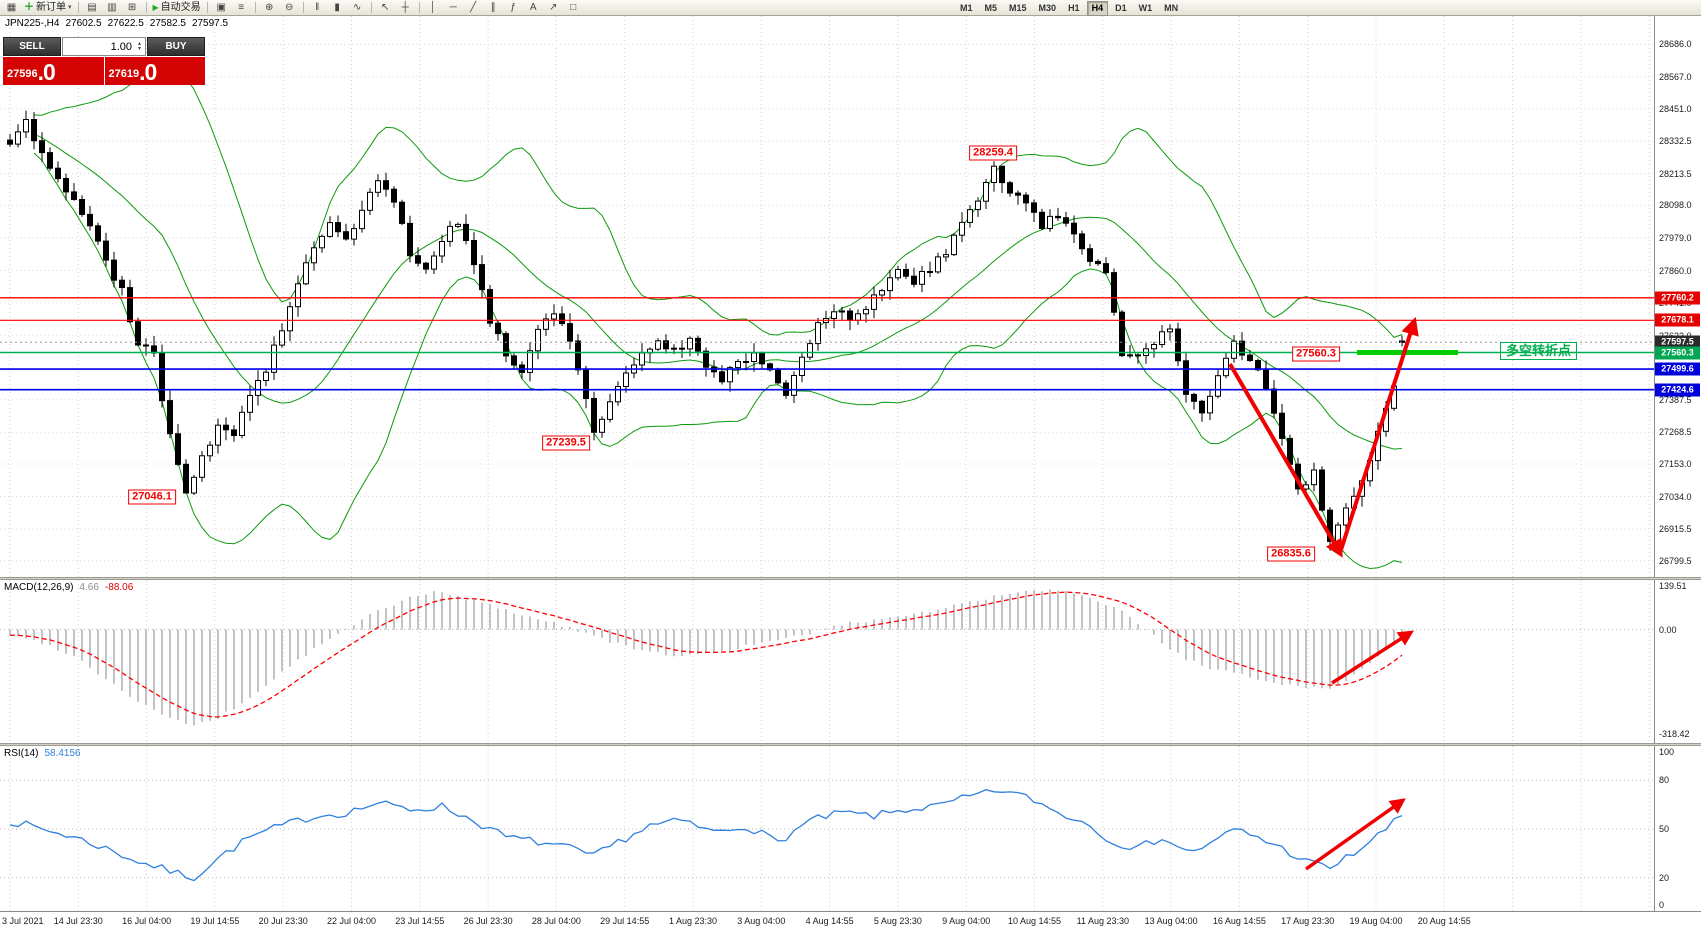 This screenshot has height=933, width=1701. What do you see at coordinates (1047, 8) in the screenshot?
I see `timeframe-m30: M30` at bounding box center [1047, 8].